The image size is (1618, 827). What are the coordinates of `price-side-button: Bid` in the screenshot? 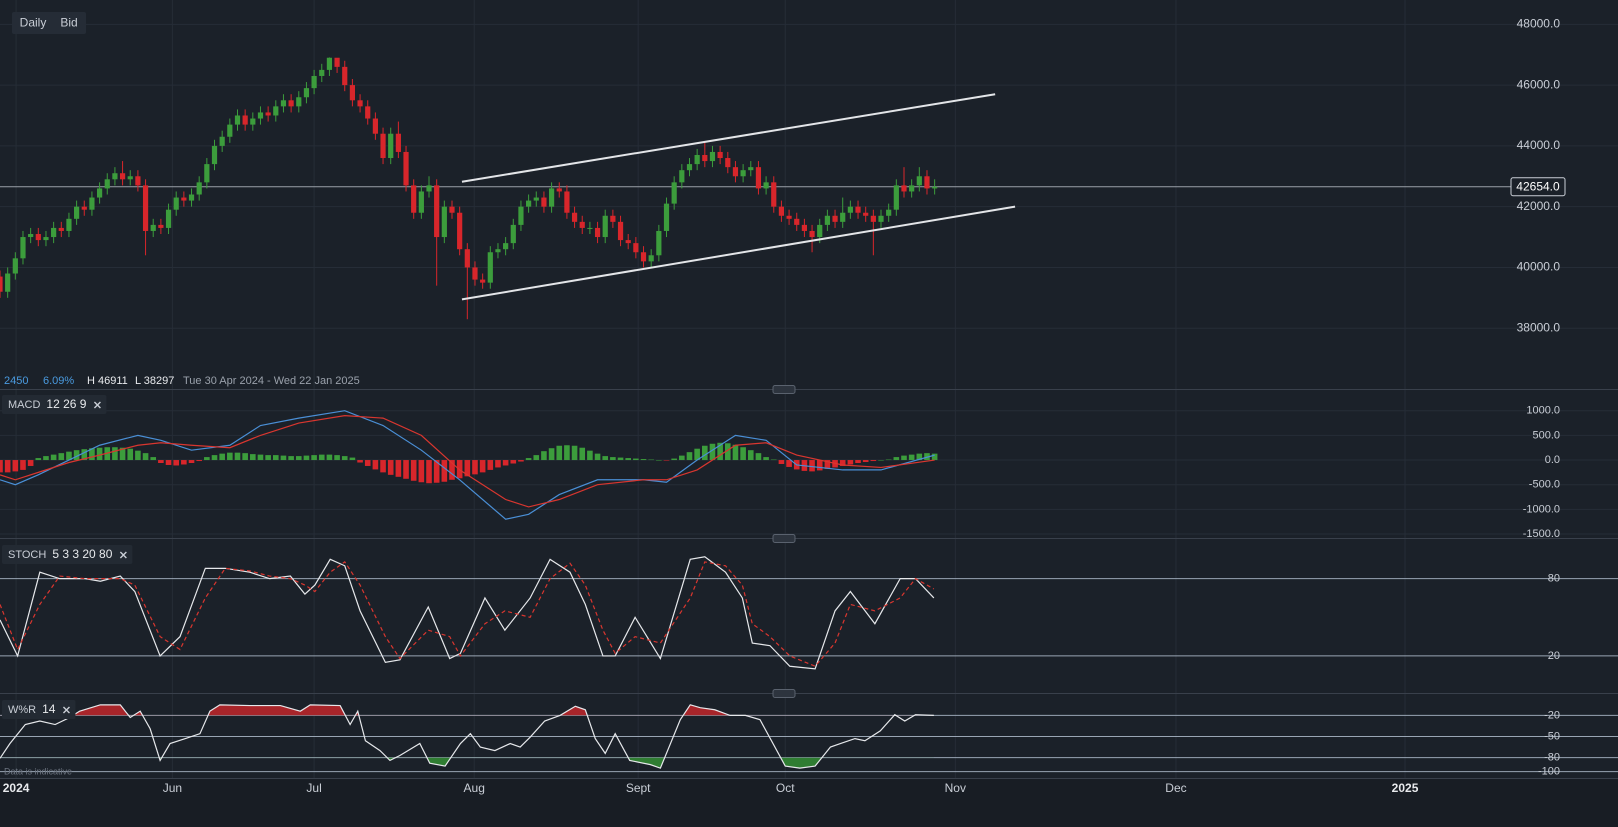 It's located at (68, 23).